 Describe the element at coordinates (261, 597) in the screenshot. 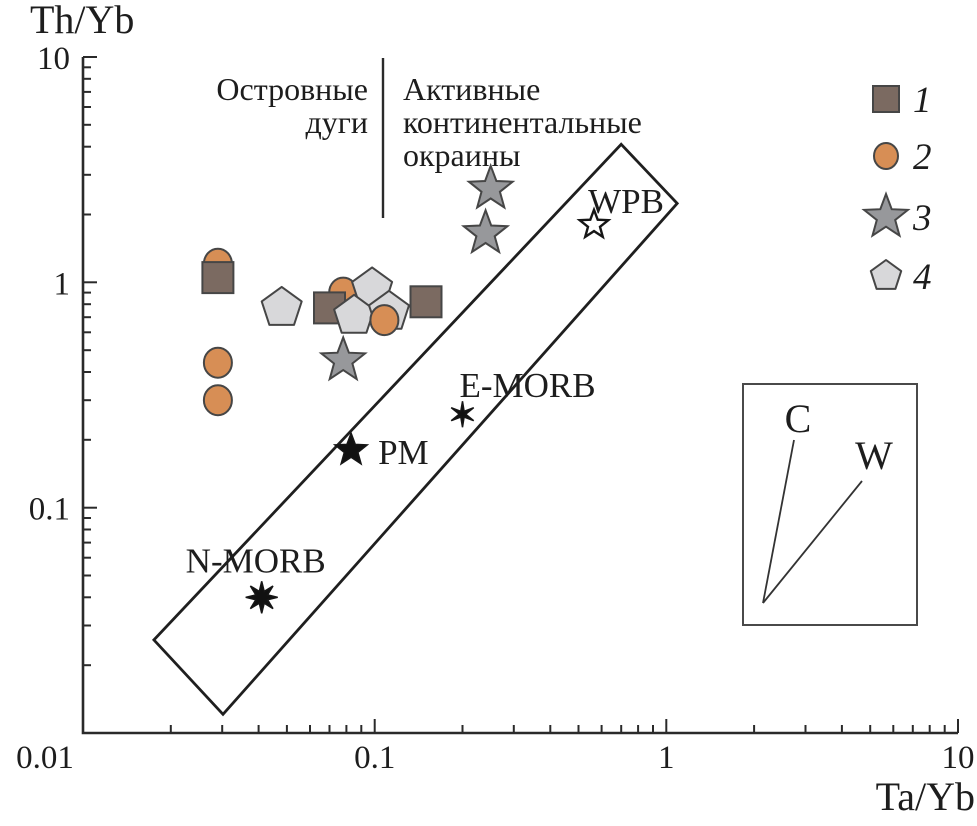

I see `ref-point-n-morb` at that location.